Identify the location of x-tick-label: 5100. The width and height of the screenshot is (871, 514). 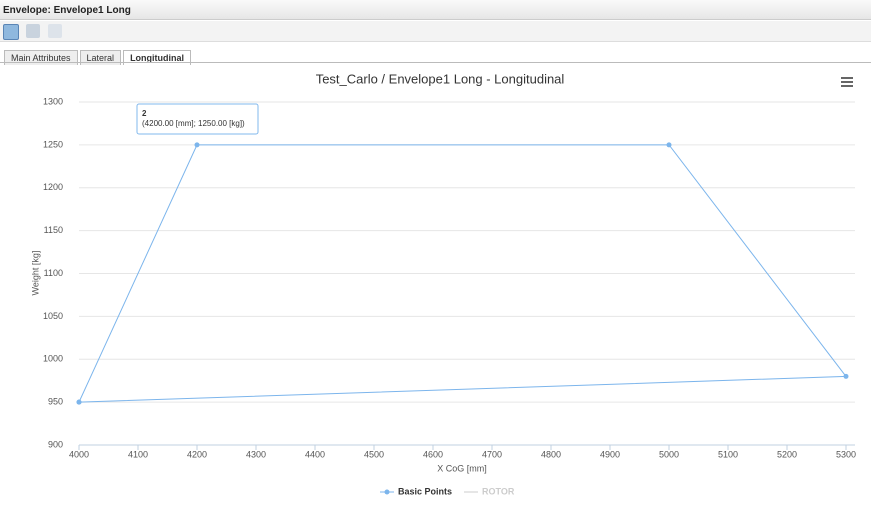
(728, 454).